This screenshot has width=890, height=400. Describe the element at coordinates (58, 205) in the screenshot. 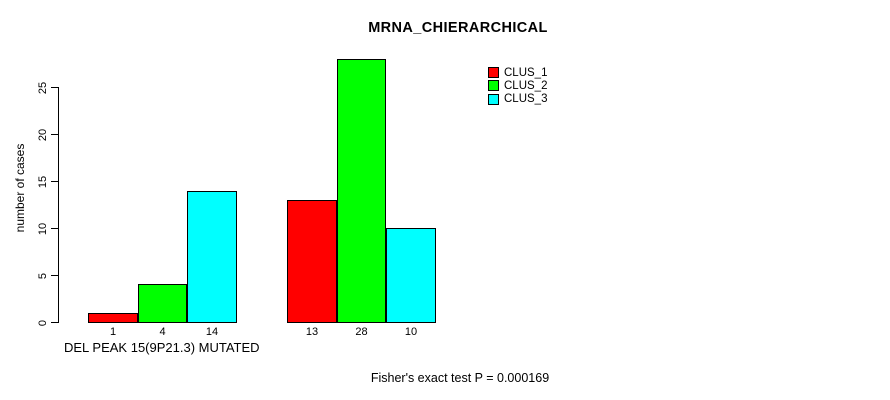

I see `y-axis-line` at that location.